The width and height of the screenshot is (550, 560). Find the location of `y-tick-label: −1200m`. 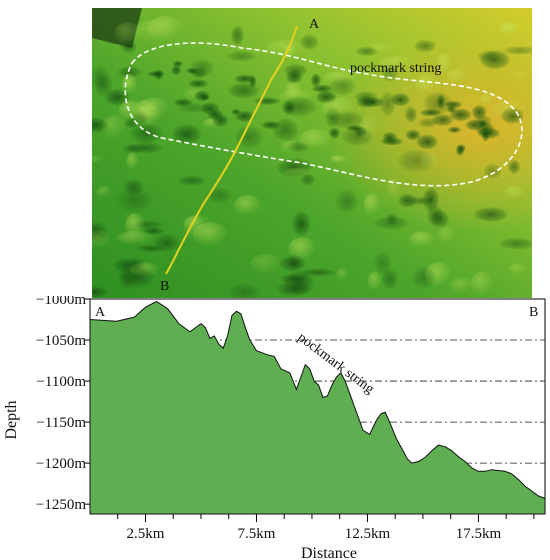

y-tick-label: −1200m is located at coordinates (61, 464).